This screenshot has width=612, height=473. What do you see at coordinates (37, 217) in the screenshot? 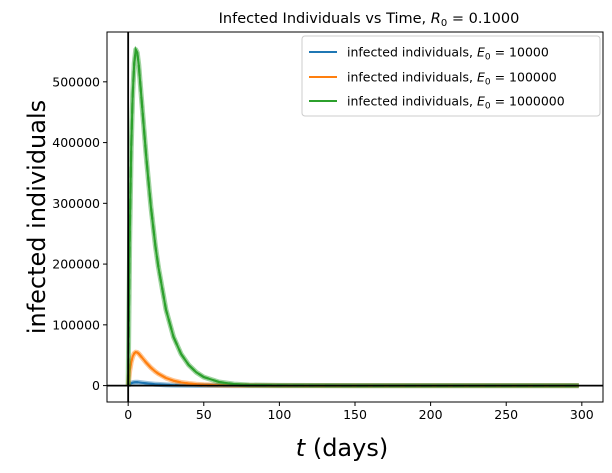
I see `y-axis-label: infected individuals` at bounding box center [37, 217].